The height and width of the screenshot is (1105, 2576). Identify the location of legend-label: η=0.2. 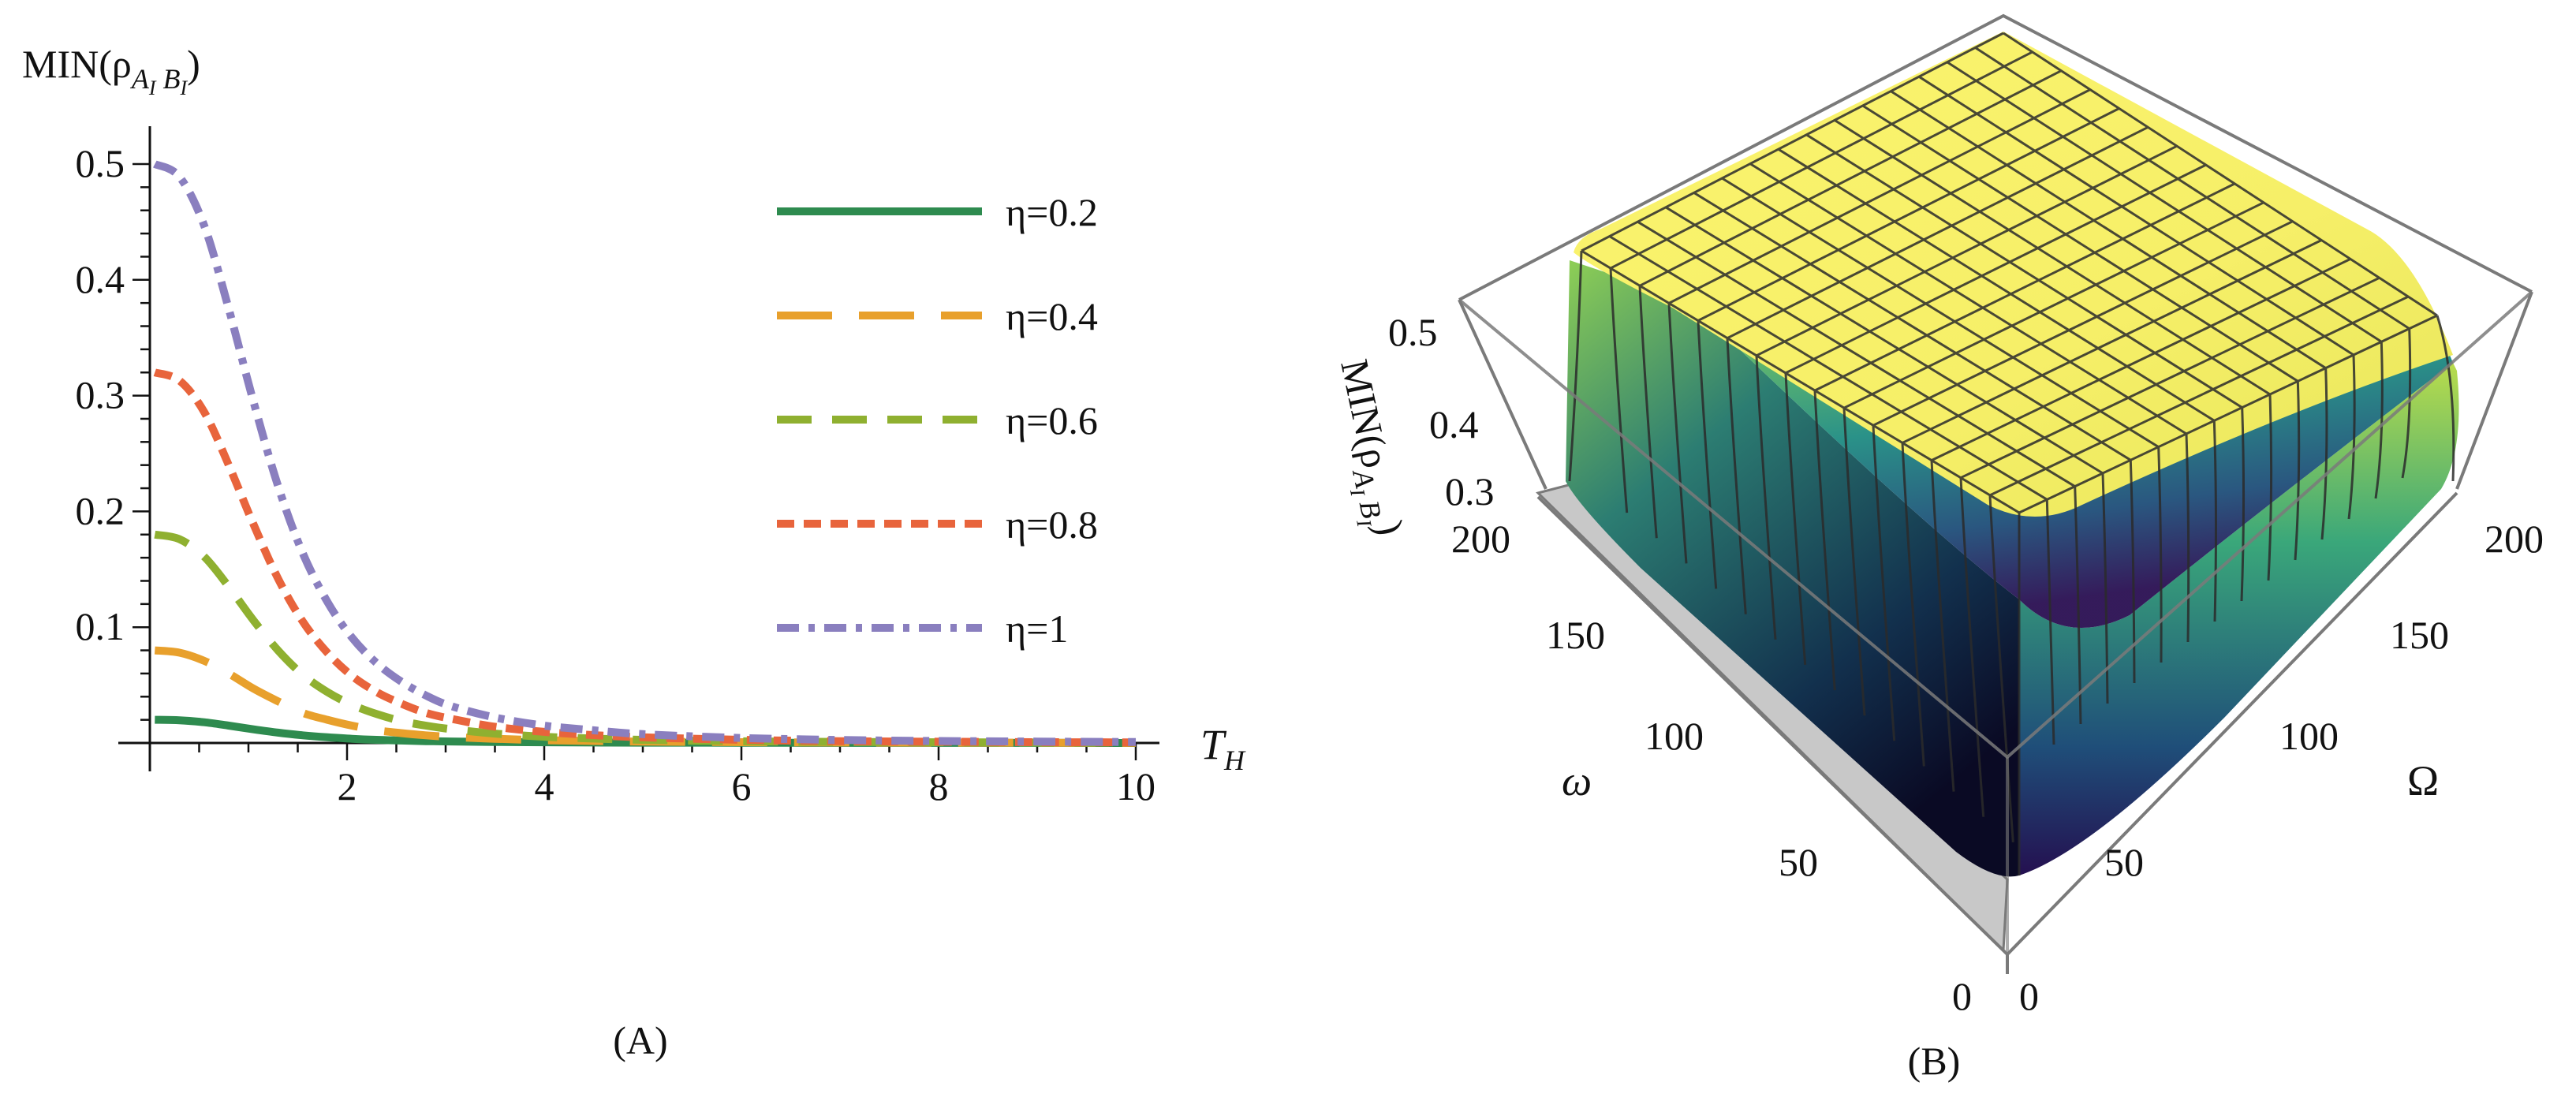
(1052, 212).